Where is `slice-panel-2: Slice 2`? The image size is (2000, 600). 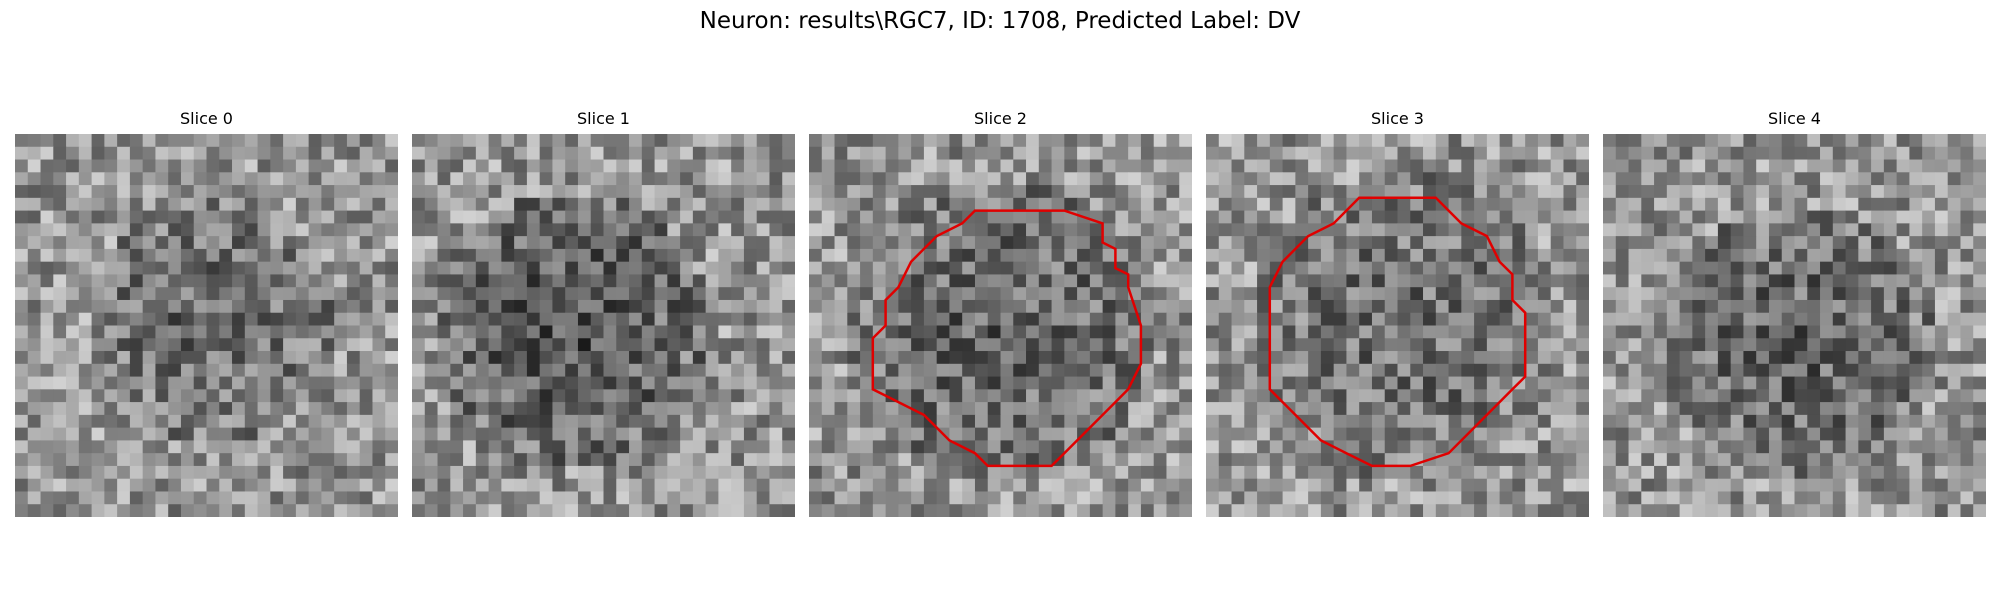
slice-panel-2: Slice 2 is located at coordinates (1000, 312).